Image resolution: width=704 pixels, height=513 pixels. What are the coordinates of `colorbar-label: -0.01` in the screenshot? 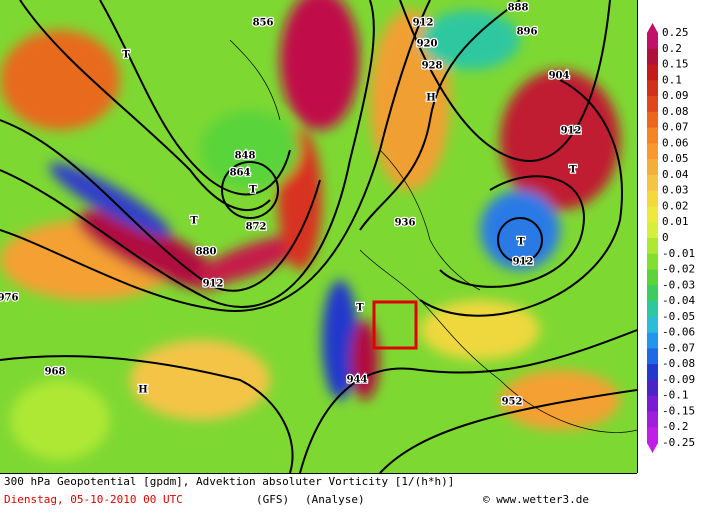 It's located at (678, 253).